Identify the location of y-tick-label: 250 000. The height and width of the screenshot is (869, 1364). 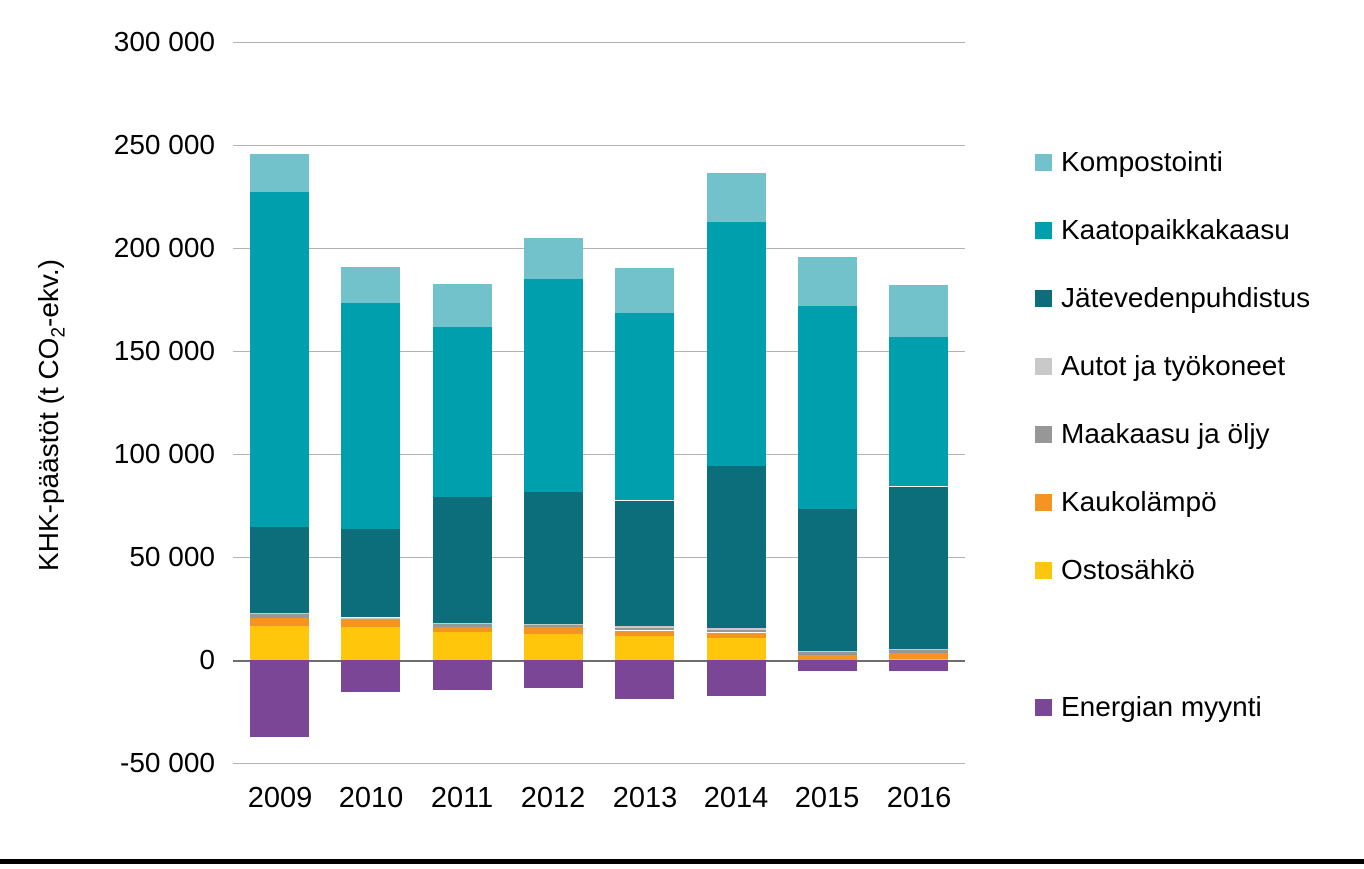
(164, 144).